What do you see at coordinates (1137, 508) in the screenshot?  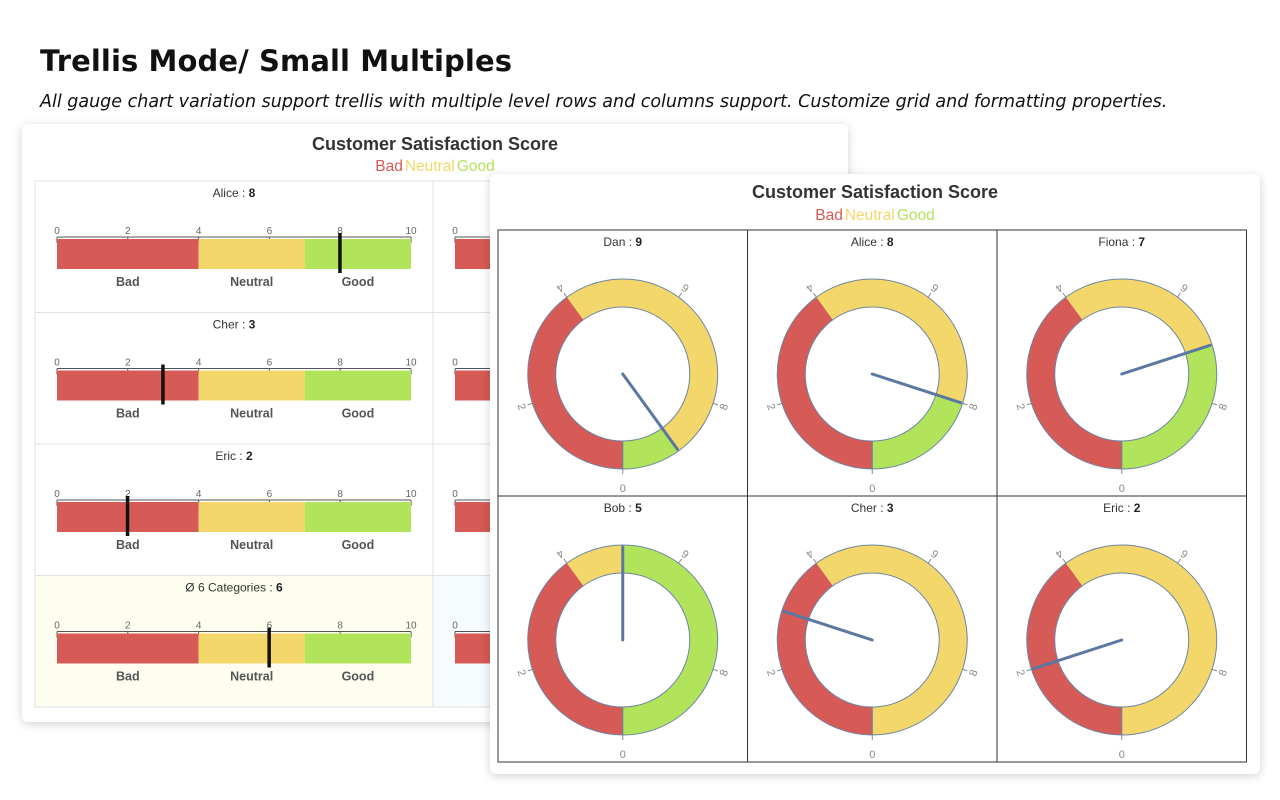 I see `cell-label-value: 2` at bounding box center [1137, 508].